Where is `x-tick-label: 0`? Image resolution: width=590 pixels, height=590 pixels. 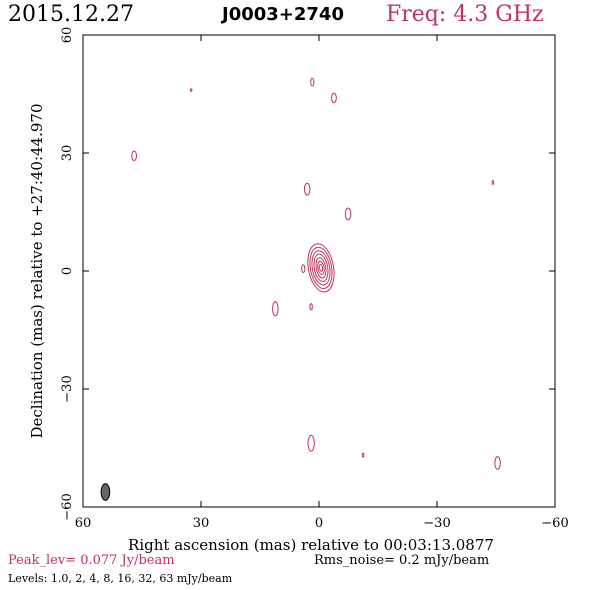 x-tick-label: 0 is located at coordinates (319, 523).